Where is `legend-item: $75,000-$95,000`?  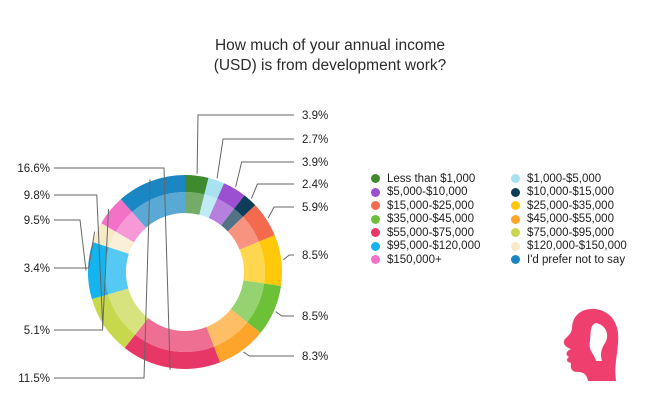 legend-item: $75,000-$95,000 is located at coordinates (562, 232).